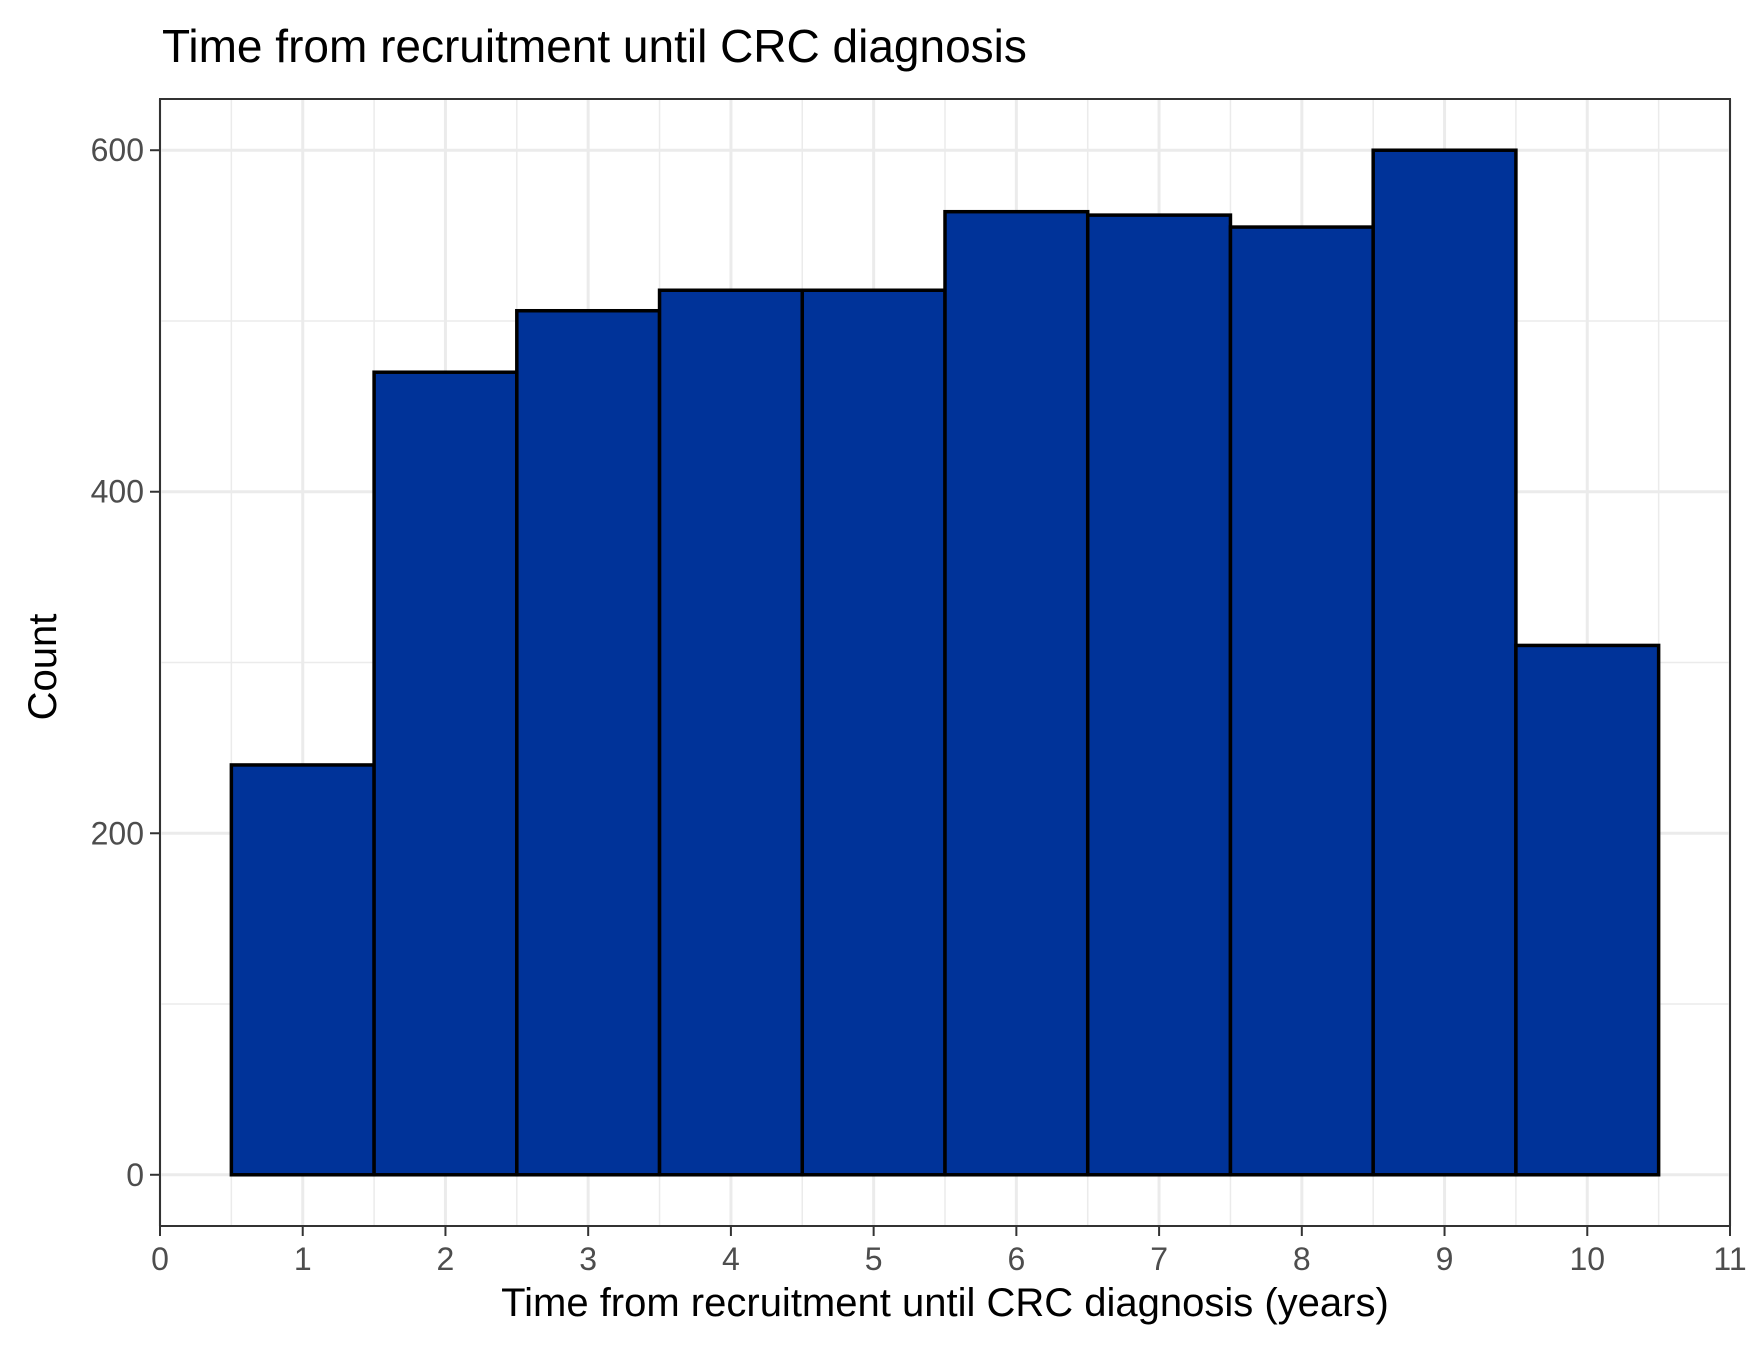  I want to click on x-tick-label: 11, so click(1729, 1259).